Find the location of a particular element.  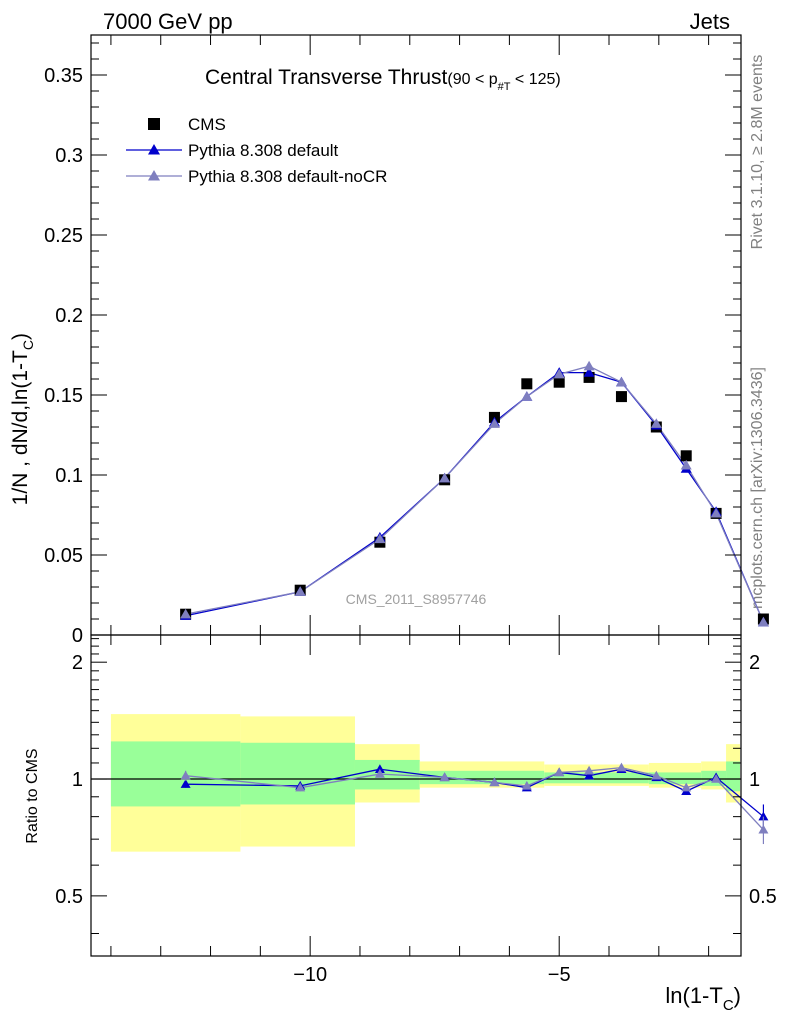

main-y-tick-label: 0.35 is located at coordinates (63, 76).